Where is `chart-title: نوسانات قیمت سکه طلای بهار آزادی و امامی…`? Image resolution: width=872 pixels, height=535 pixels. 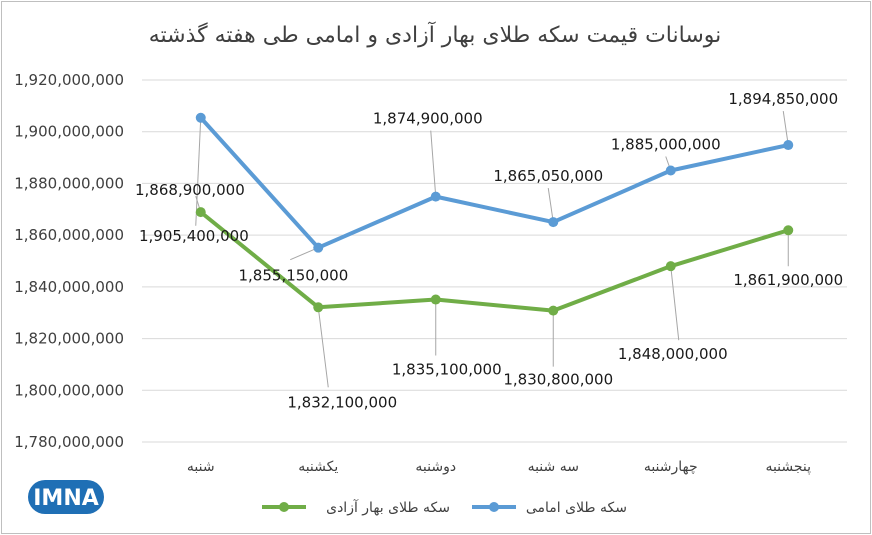 chart-title: نوسانات قیمت سکه طلای بهار آزادی و امامی… is located at coordinates (435, 34).